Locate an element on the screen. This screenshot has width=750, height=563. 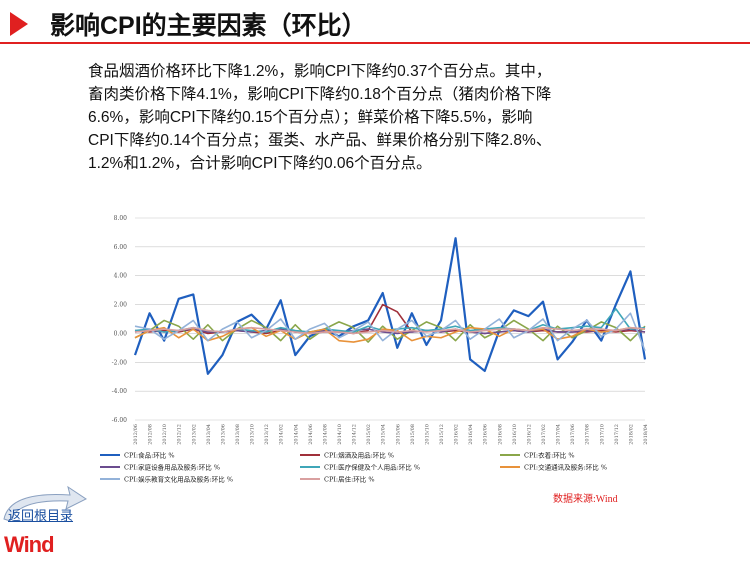
x-tick-label: 2015/04 is located at coordinates (384, 434).